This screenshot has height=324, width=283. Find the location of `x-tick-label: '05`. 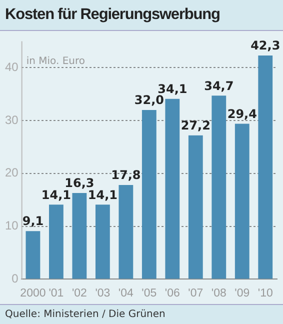

x-tick-label: '05 is located at coordinates (149, 293).